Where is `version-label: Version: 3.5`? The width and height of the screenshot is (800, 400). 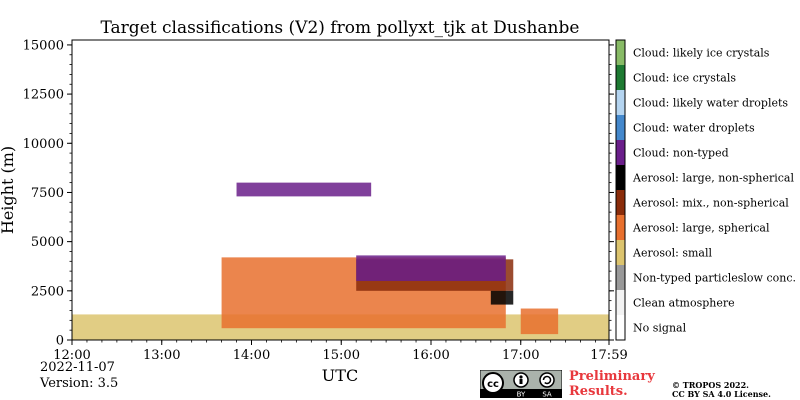 version-label: Version: 3.5 is located at coordinates (79, 383).